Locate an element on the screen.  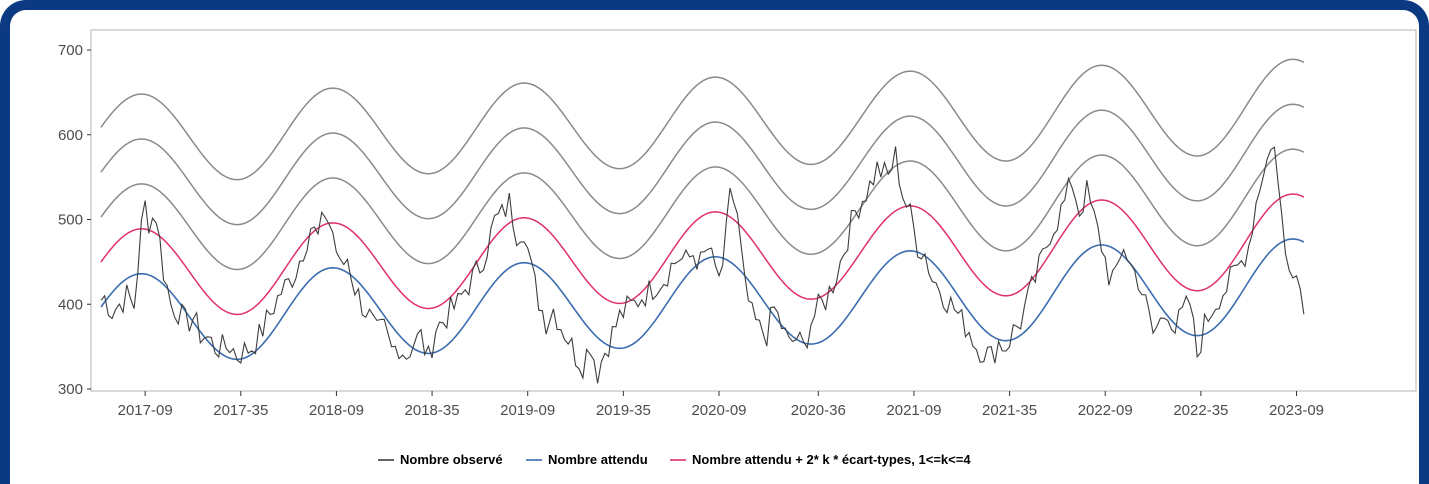
y-tick-label: 700 is located at coordinates (70, 50).